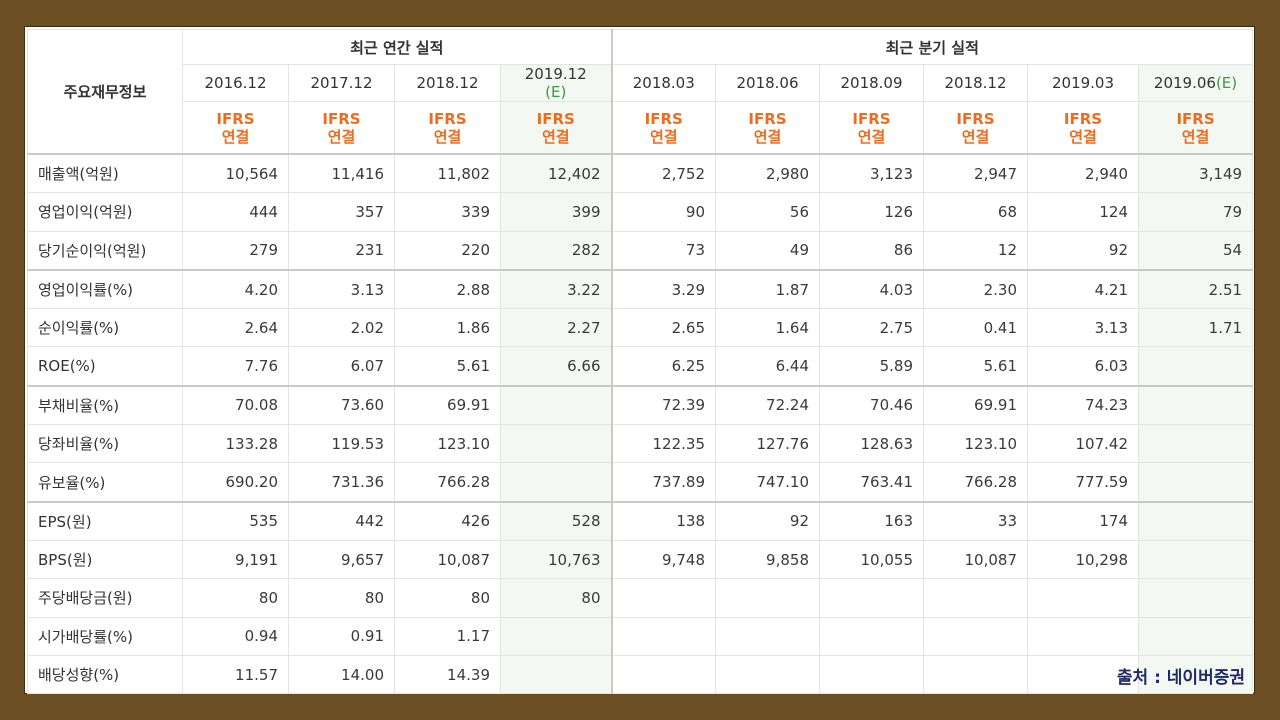 Image resolution: width=1280 pixels, height=720 pixels. Describe the element at coordinates (1083, 212) in the screenshot. I see `table-cell: 124` at that location.